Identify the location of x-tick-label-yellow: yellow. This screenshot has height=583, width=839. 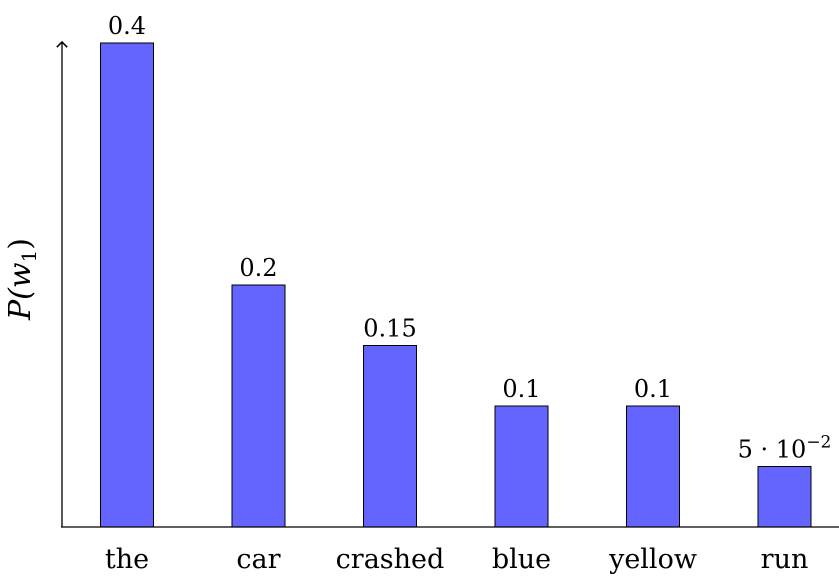
(652, 559).